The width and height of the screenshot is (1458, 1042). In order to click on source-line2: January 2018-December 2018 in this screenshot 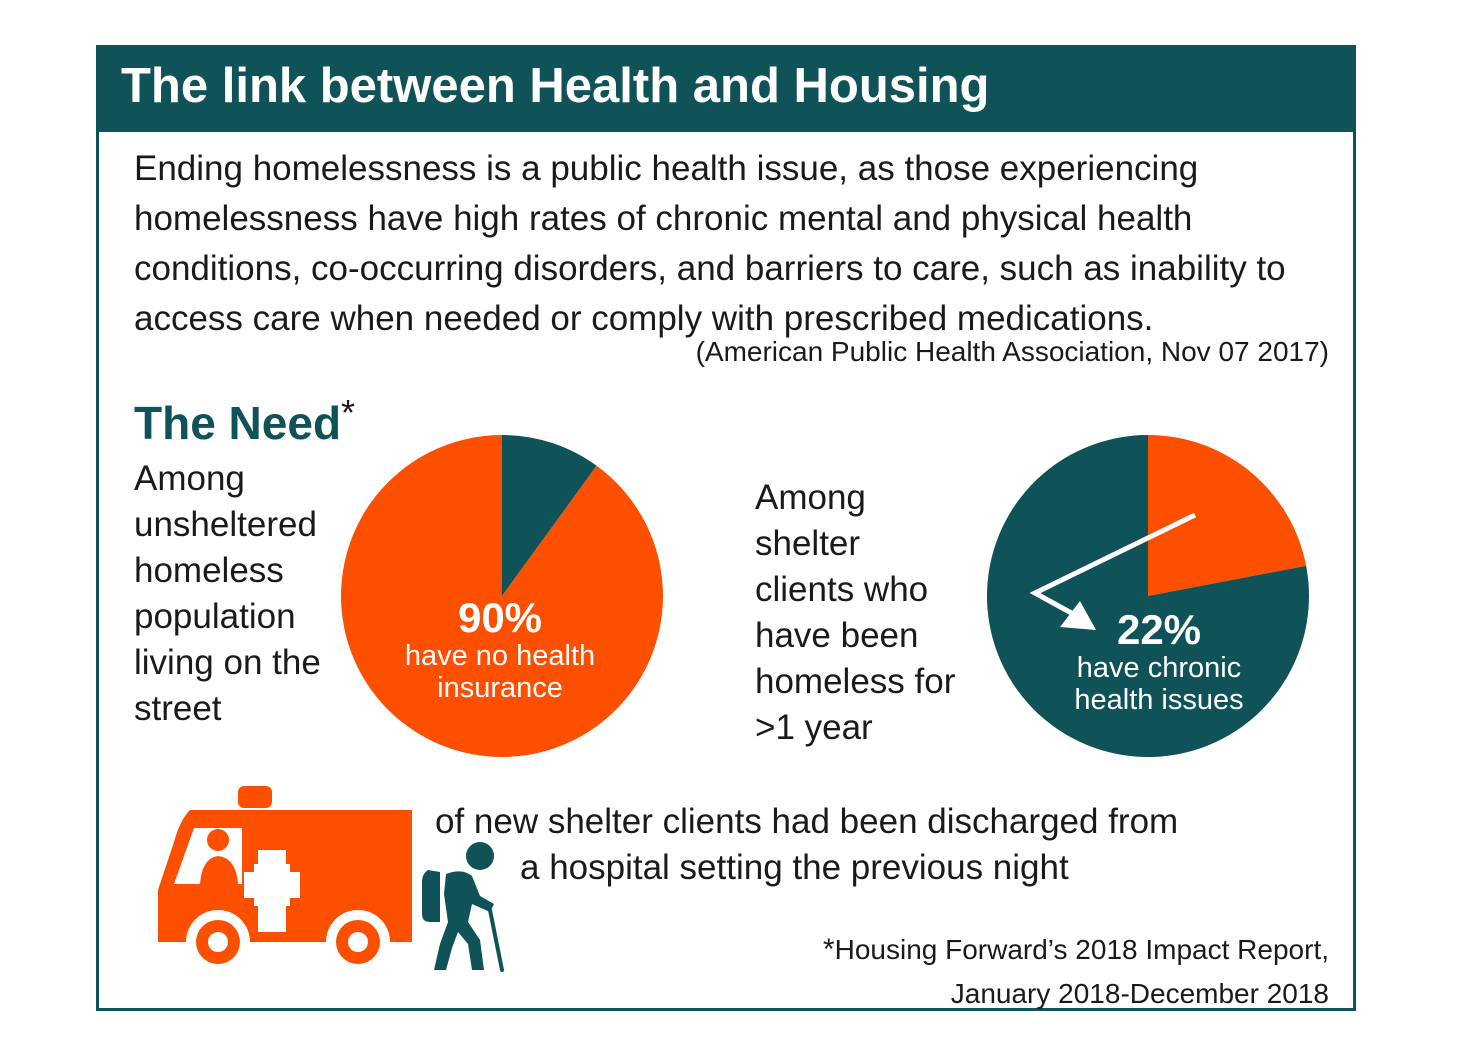, I will do `click(1139, 993)`.